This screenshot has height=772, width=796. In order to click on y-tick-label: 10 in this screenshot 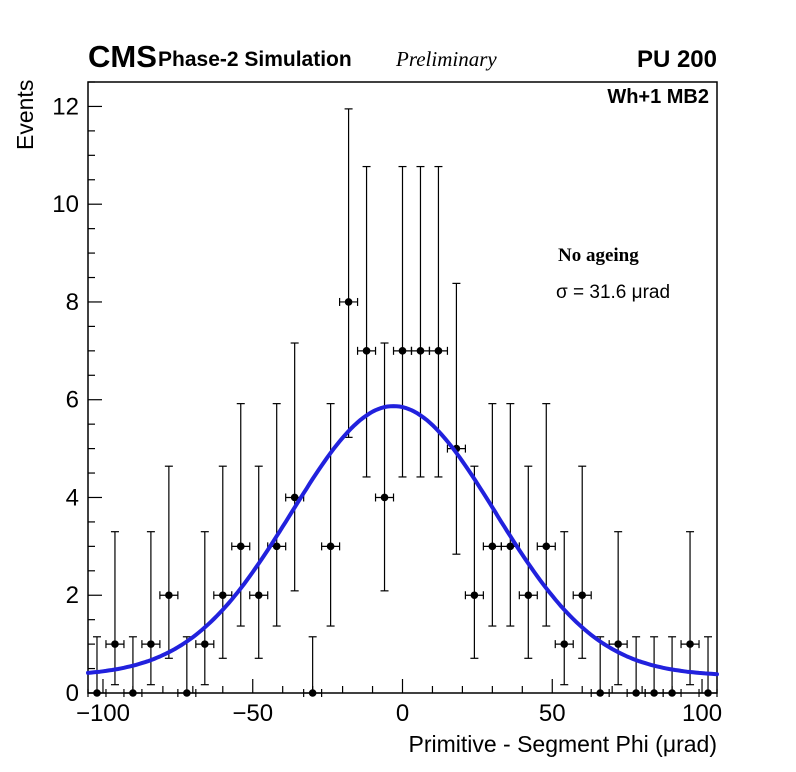, I will do `click(65, 204)`.